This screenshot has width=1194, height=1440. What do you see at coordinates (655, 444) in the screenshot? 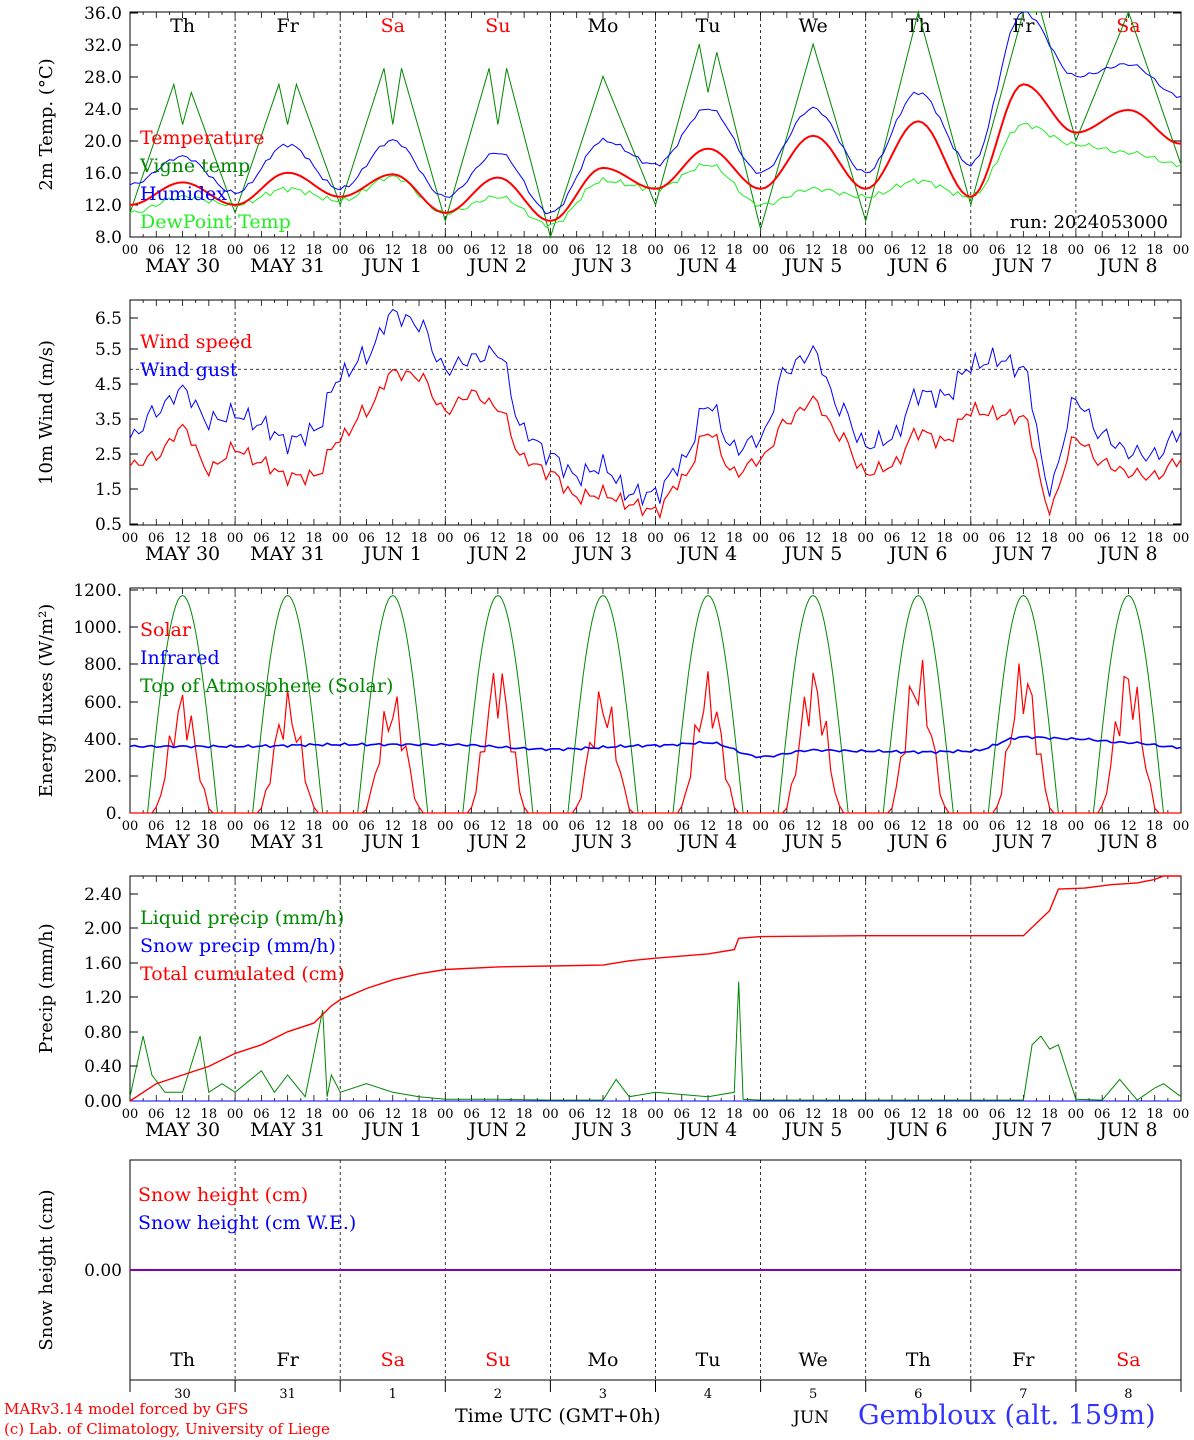
I see `wind-speed-line` at bounding box center [655, 444].